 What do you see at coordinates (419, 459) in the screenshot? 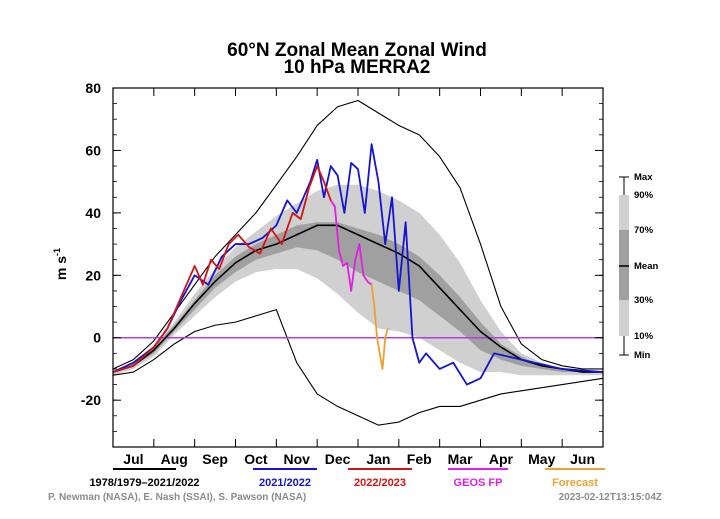
I see `x-tick-label: Feb` at bounding box center [419, 459].